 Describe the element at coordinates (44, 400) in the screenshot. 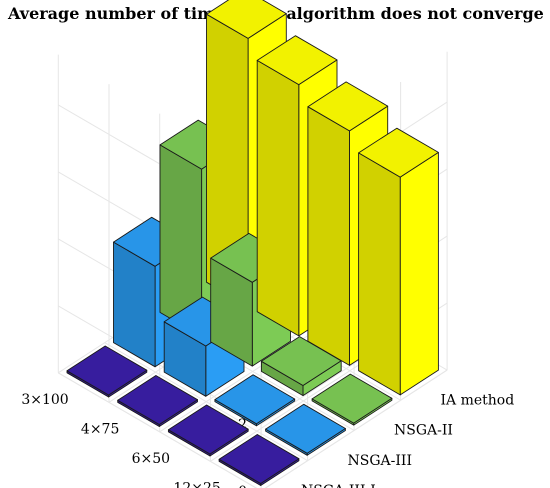

I see `category-label: 3×100` at that location.